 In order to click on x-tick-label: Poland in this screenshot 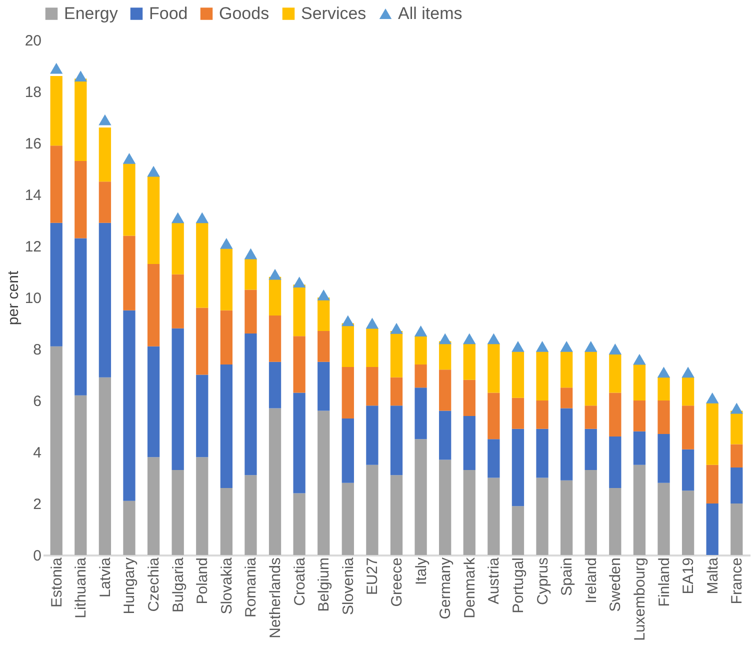, I will do `click(203, 581)`.